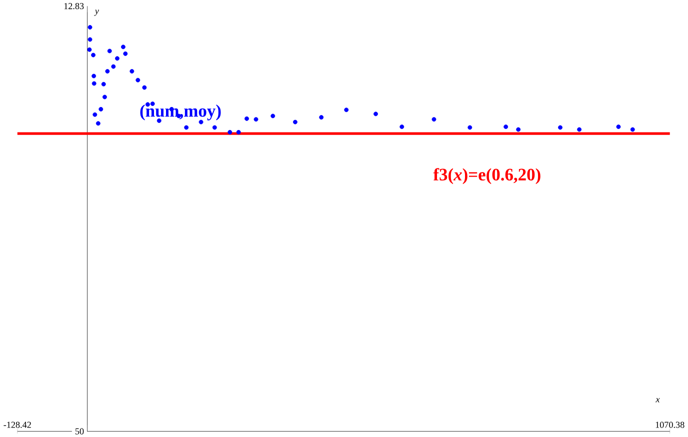 The width and height of the screenshot is (688, 437). I want to click on y-tick-label: 12.83, so click(74, 5).